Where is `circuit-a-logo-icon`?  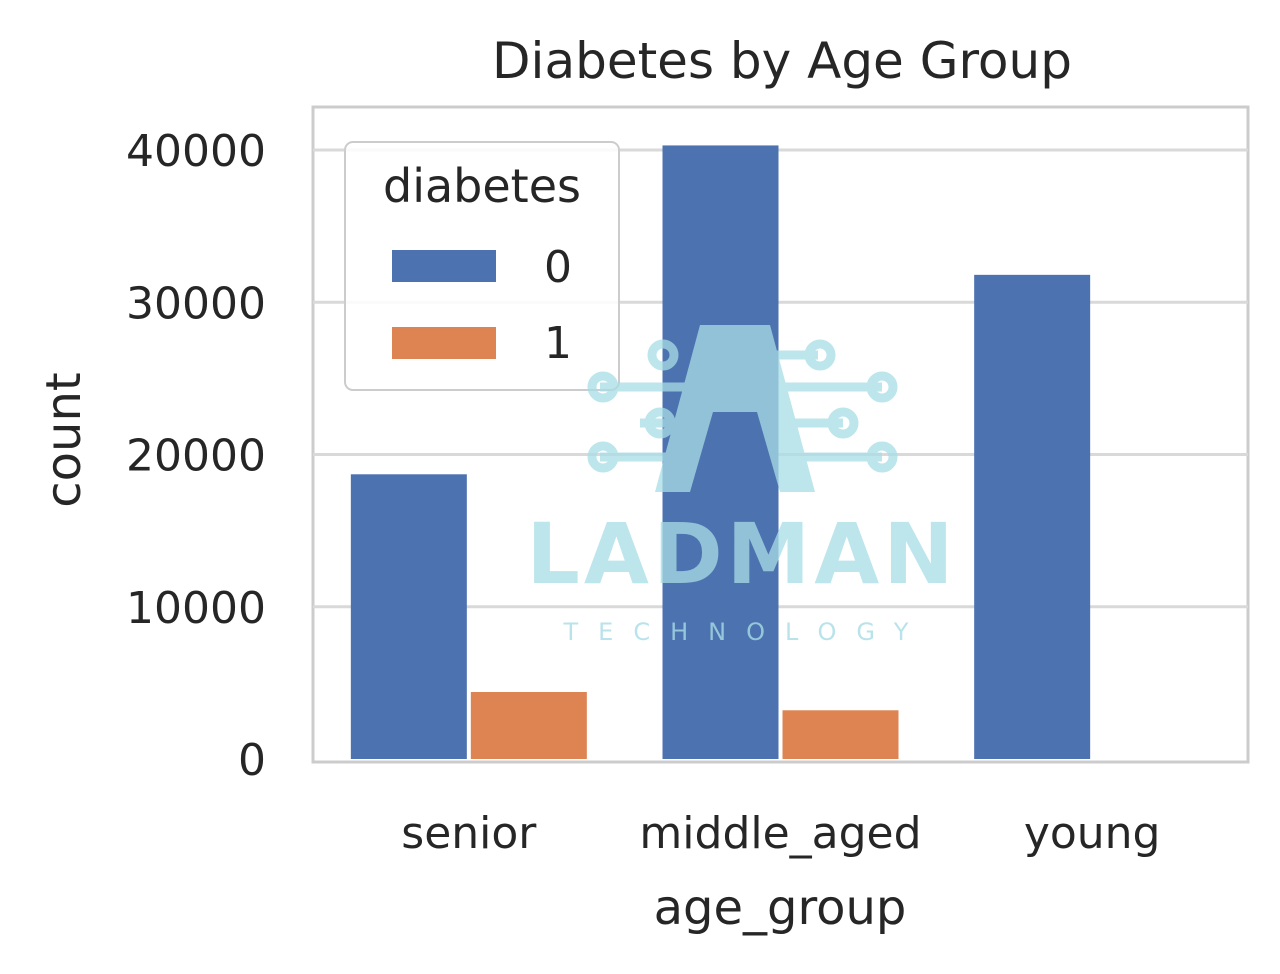 circuit-a-logo-icon is located at coordinates (742, 408).